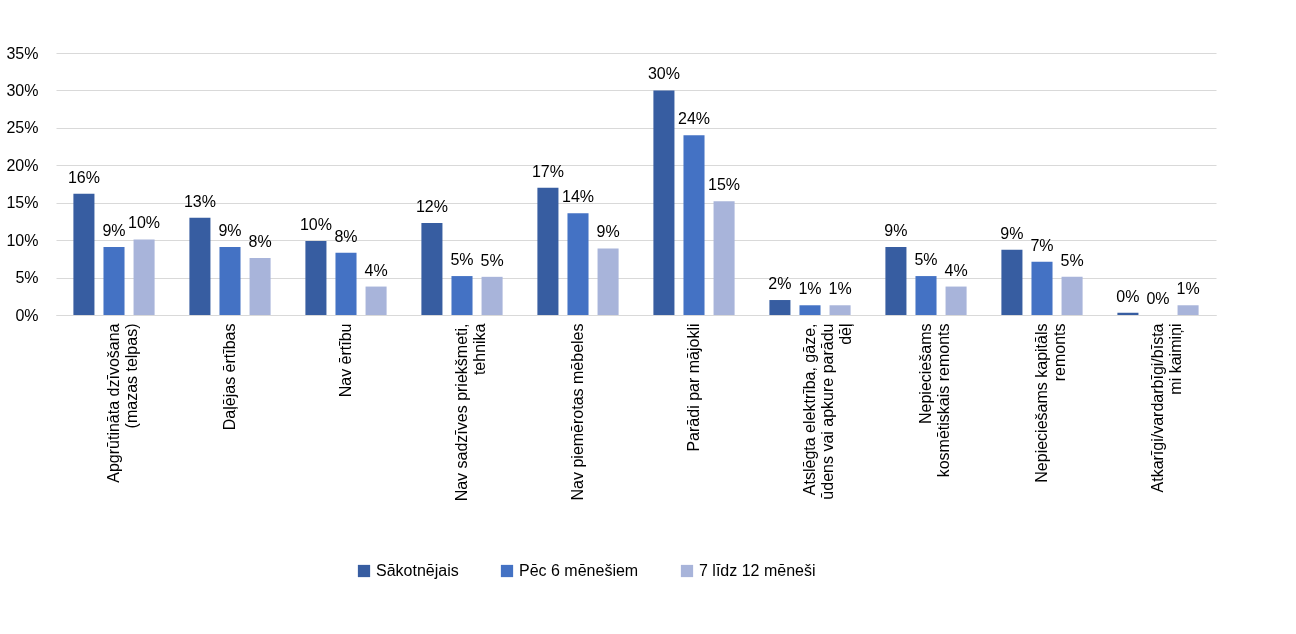  Describe the element at coordinates (22, 165) in the screenshot. I see `y-tick-label: 20%` at that location.